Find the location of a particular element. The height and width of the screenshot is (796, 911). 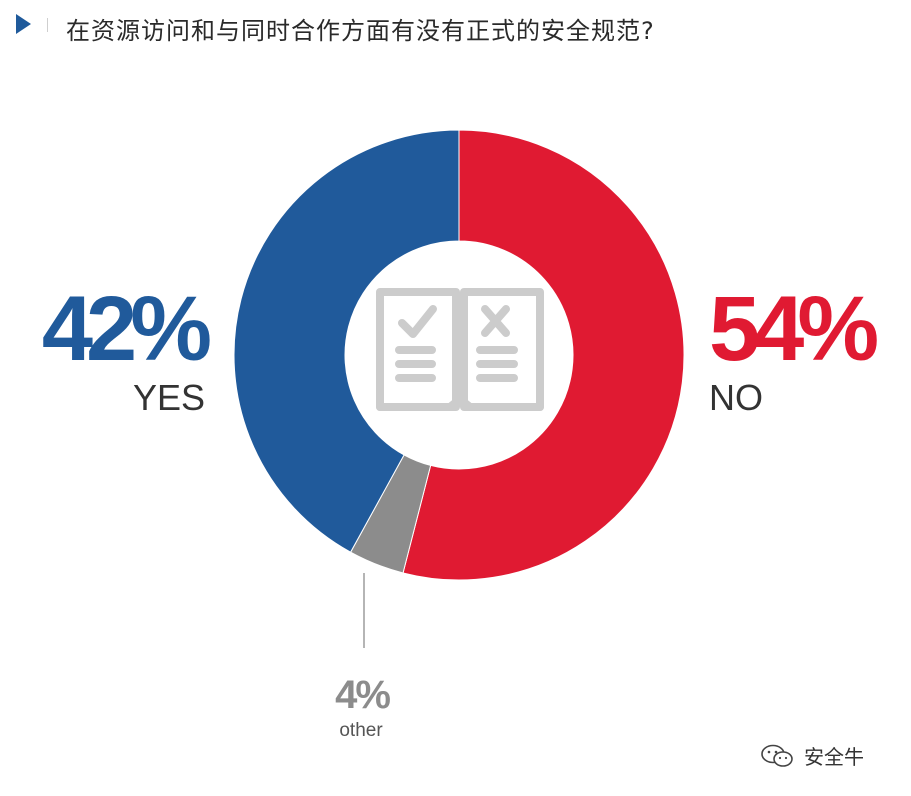

other-category-label: other is located at coordinates (361, 730).